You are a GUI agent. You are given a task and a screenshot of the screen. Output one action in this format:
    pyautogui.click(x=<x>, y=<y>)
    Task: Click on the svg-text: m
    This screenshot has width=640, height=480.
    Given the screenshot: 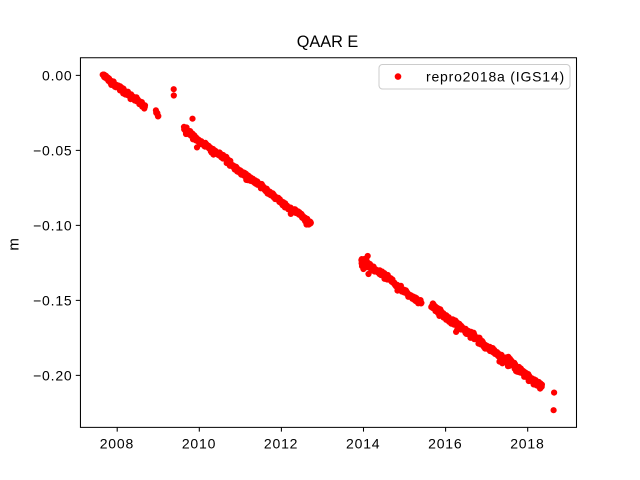 What is the action you would take?
    pyautogui.click(x=14, y=244)
    